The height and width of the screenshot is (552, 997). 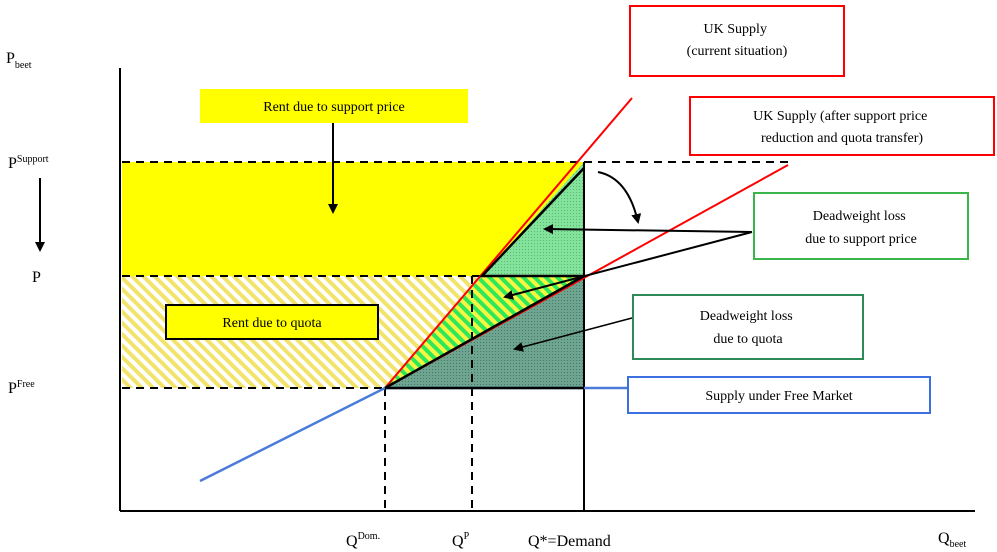 I want to click on q-dom-label: QDom., so click(x=363, y=540).